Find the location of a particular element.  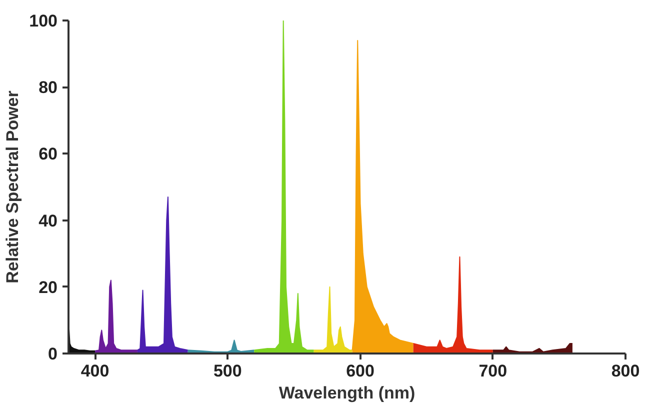

x-tick-label: 600 is located at coordinates (360, 371).